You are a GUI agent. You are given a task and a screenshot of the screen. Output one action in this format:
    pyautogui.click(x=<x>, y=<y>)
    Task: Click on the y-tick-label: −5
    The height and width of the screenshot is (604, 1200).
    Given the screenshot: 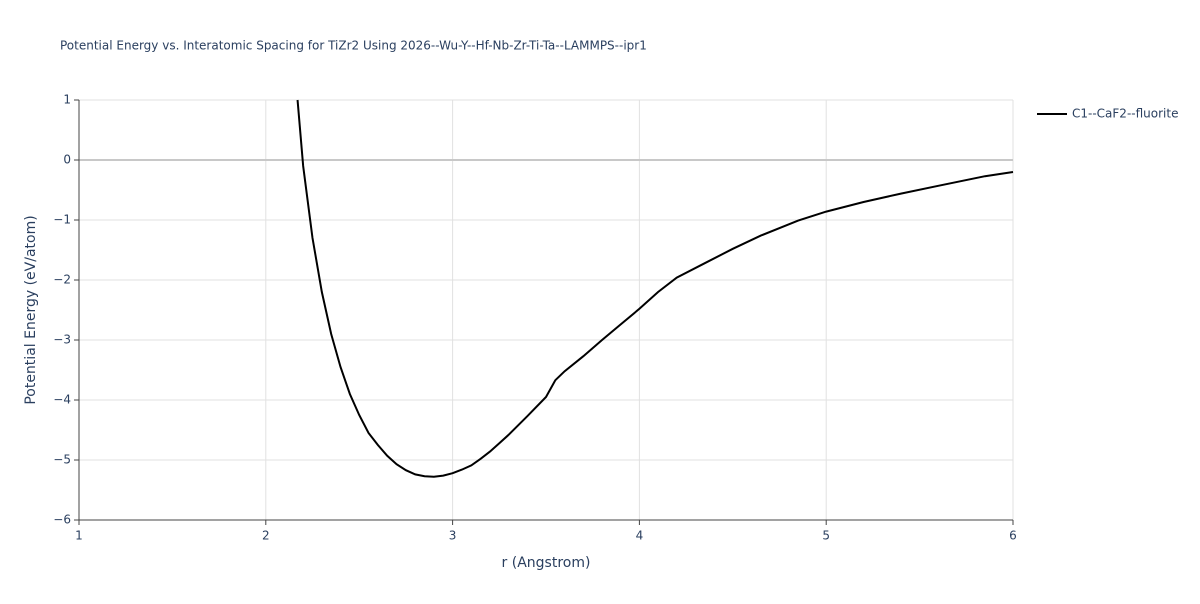 What is the action you would take?
    pyautogui.click(x=62, y=460)
    